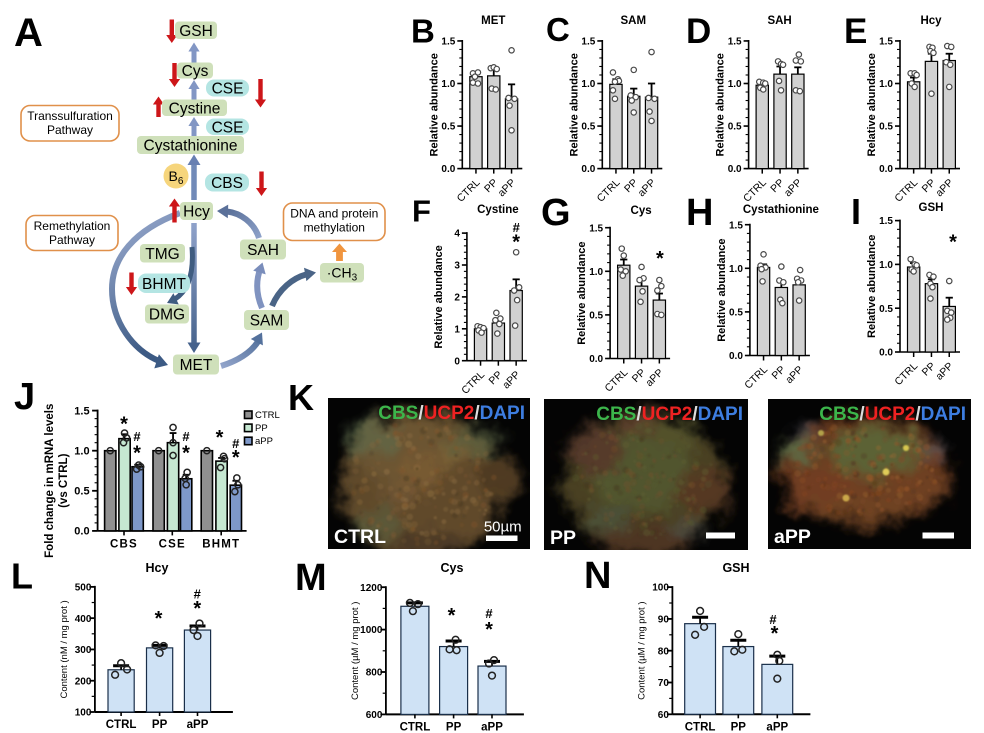  I want to click on svg-text: Remethylation, so click(72, 226).